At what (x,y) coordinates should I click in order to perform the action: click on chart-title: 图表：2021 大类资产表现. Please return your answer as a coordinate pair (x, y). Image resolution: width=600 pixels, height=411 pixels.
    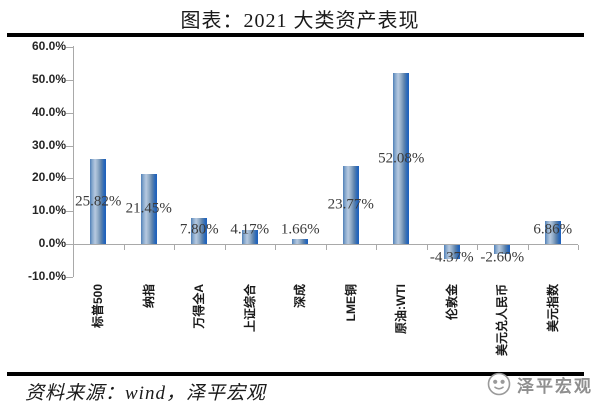
    Looking at the image, I should click on (300, 21).